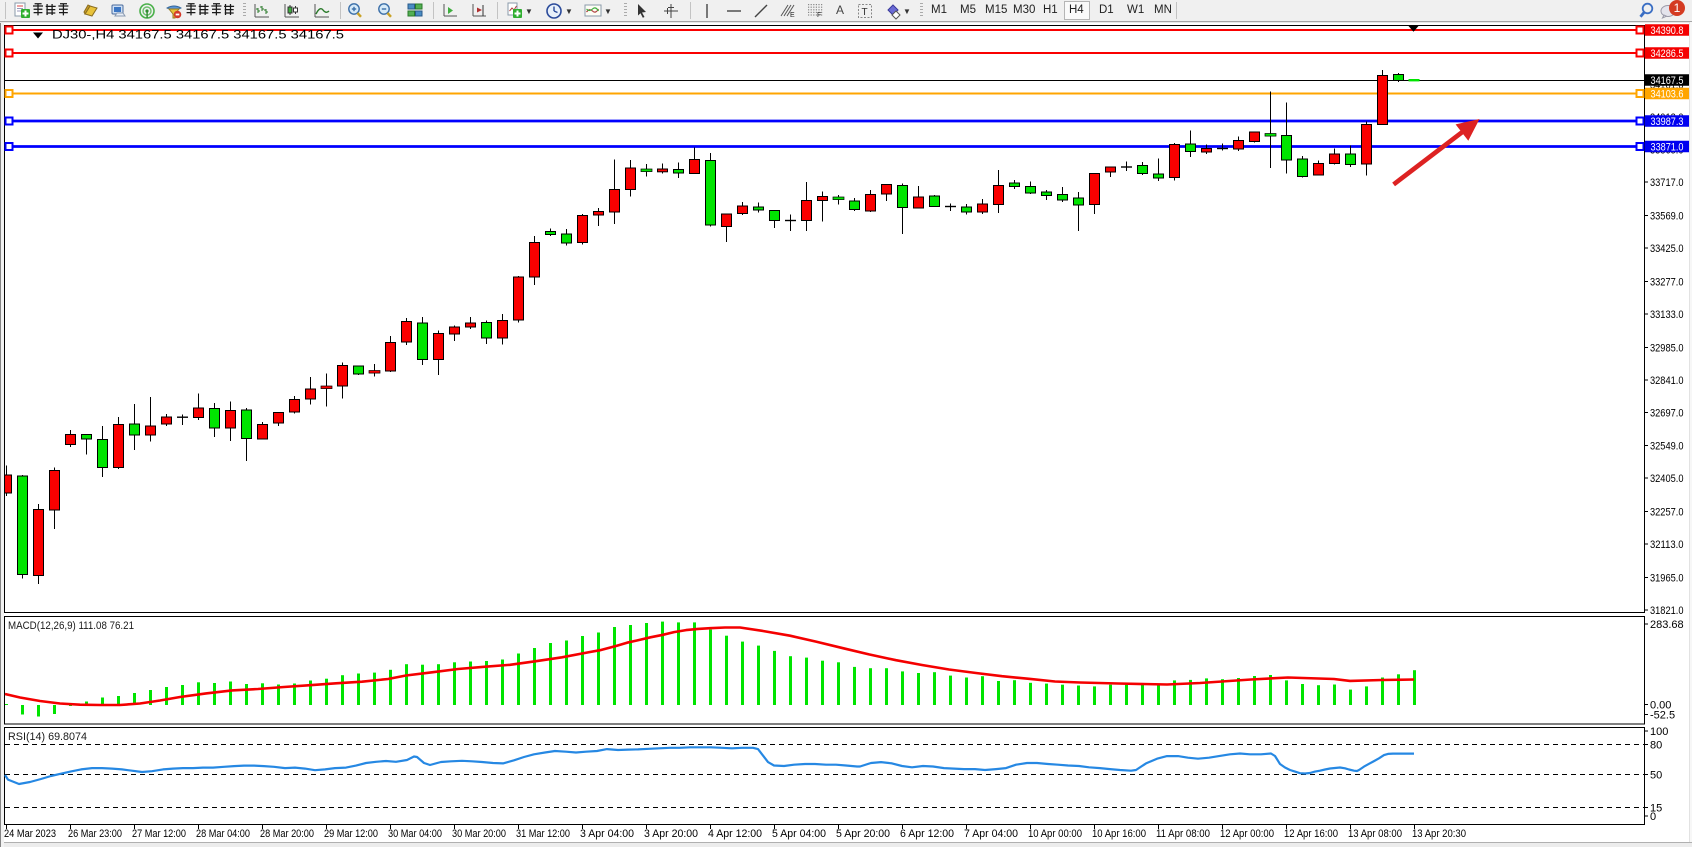 The image size is (1692, 847). What do you see at coordinates (1656, 745) in the screenshot?
I see `svg-text: 80` at bounding box center [1656, 745].